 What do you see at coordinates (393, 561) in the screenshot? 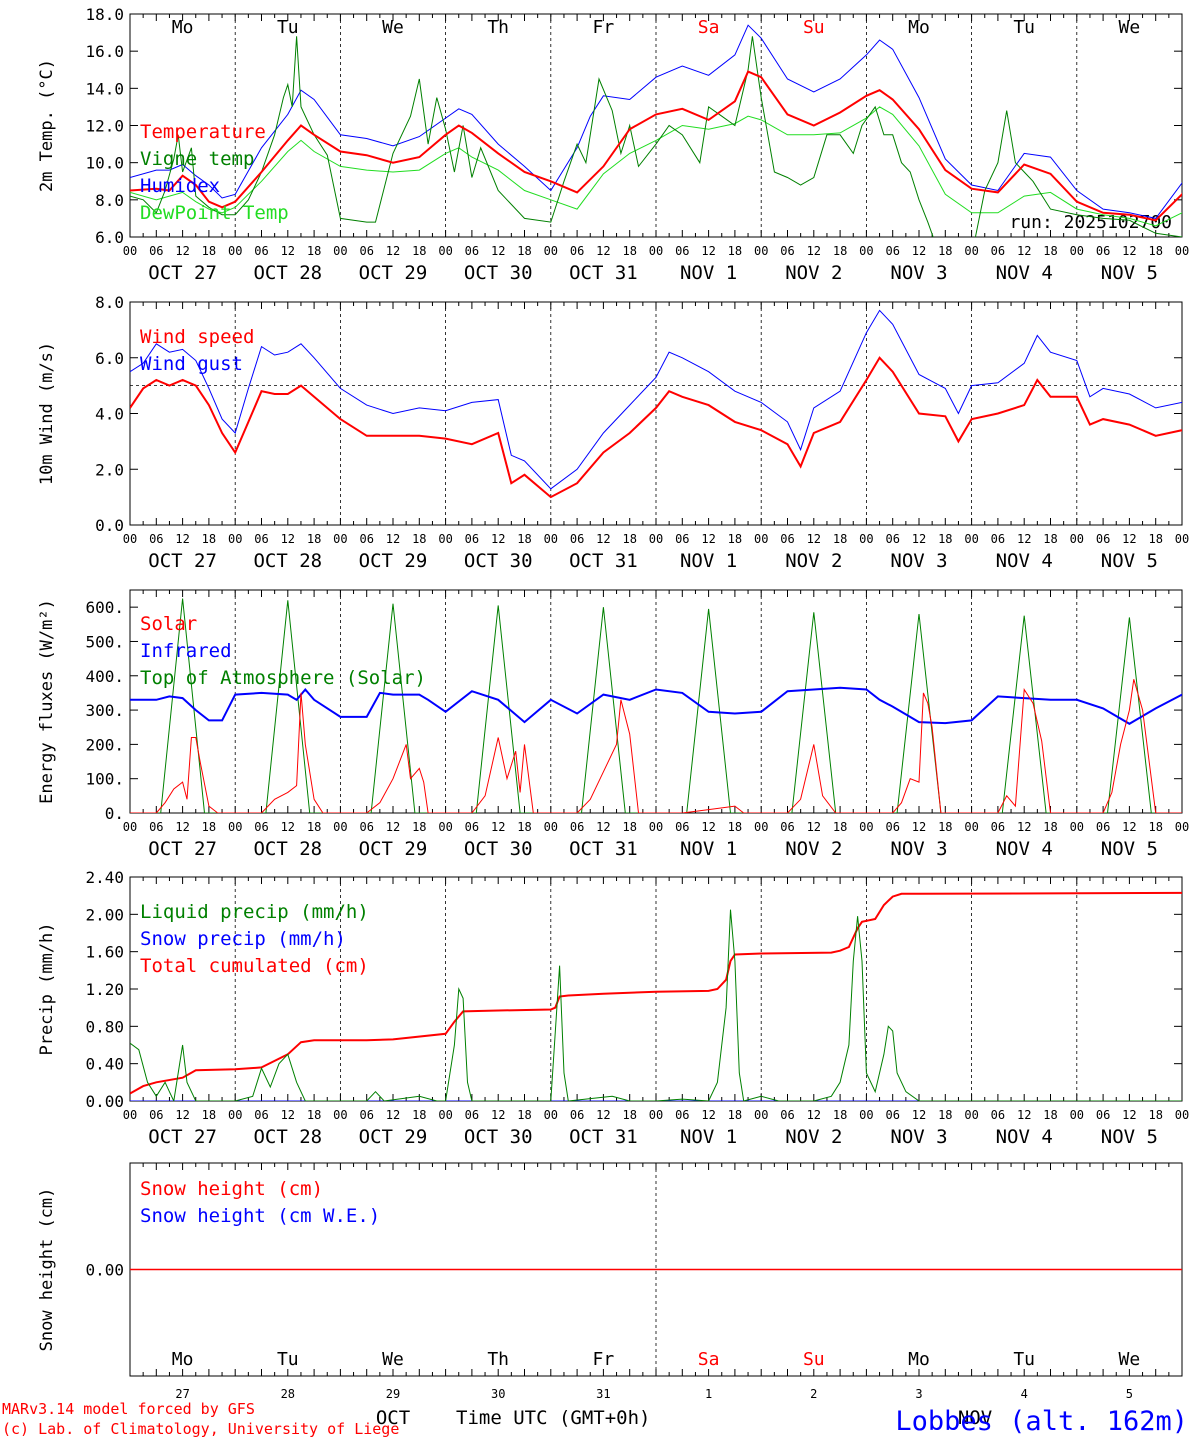
I see `date-label: OCT 29` at bounding box center [393, 561].